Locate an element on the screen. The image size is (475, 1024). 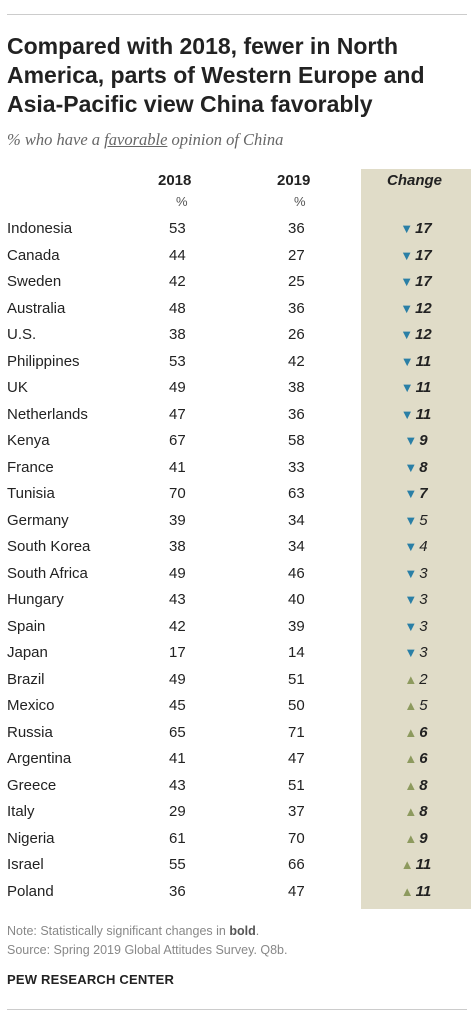
table-row: Hungary 43 40 ▼ 3 is located at coordinates (237, 602).